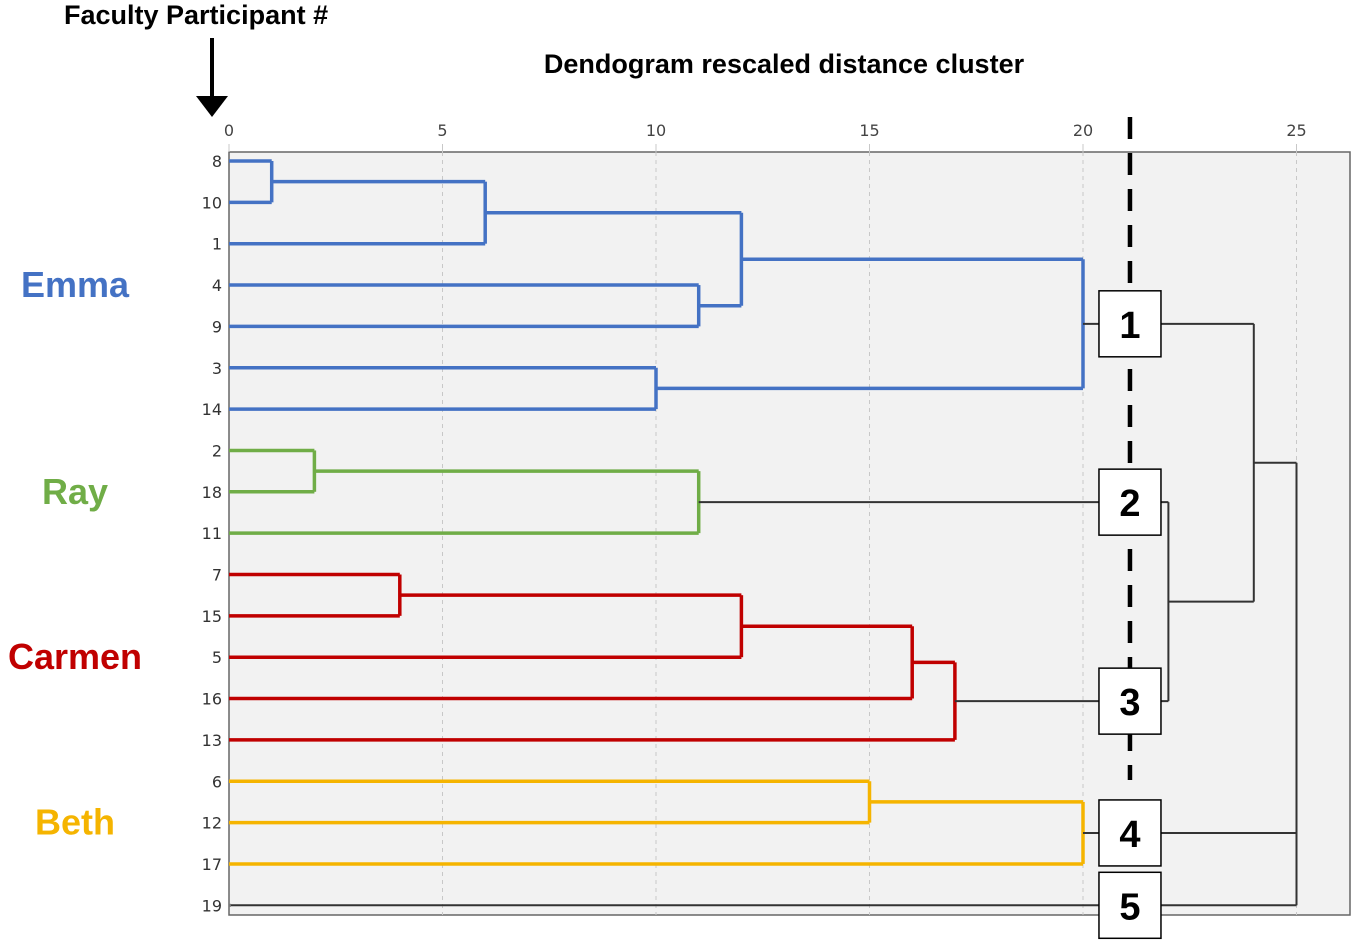  What do you see at coordinates (784, 64) in the screenshot?
I see `chart-title: Dendogram rescaled distance cluster` at bounding box center [784, 64].